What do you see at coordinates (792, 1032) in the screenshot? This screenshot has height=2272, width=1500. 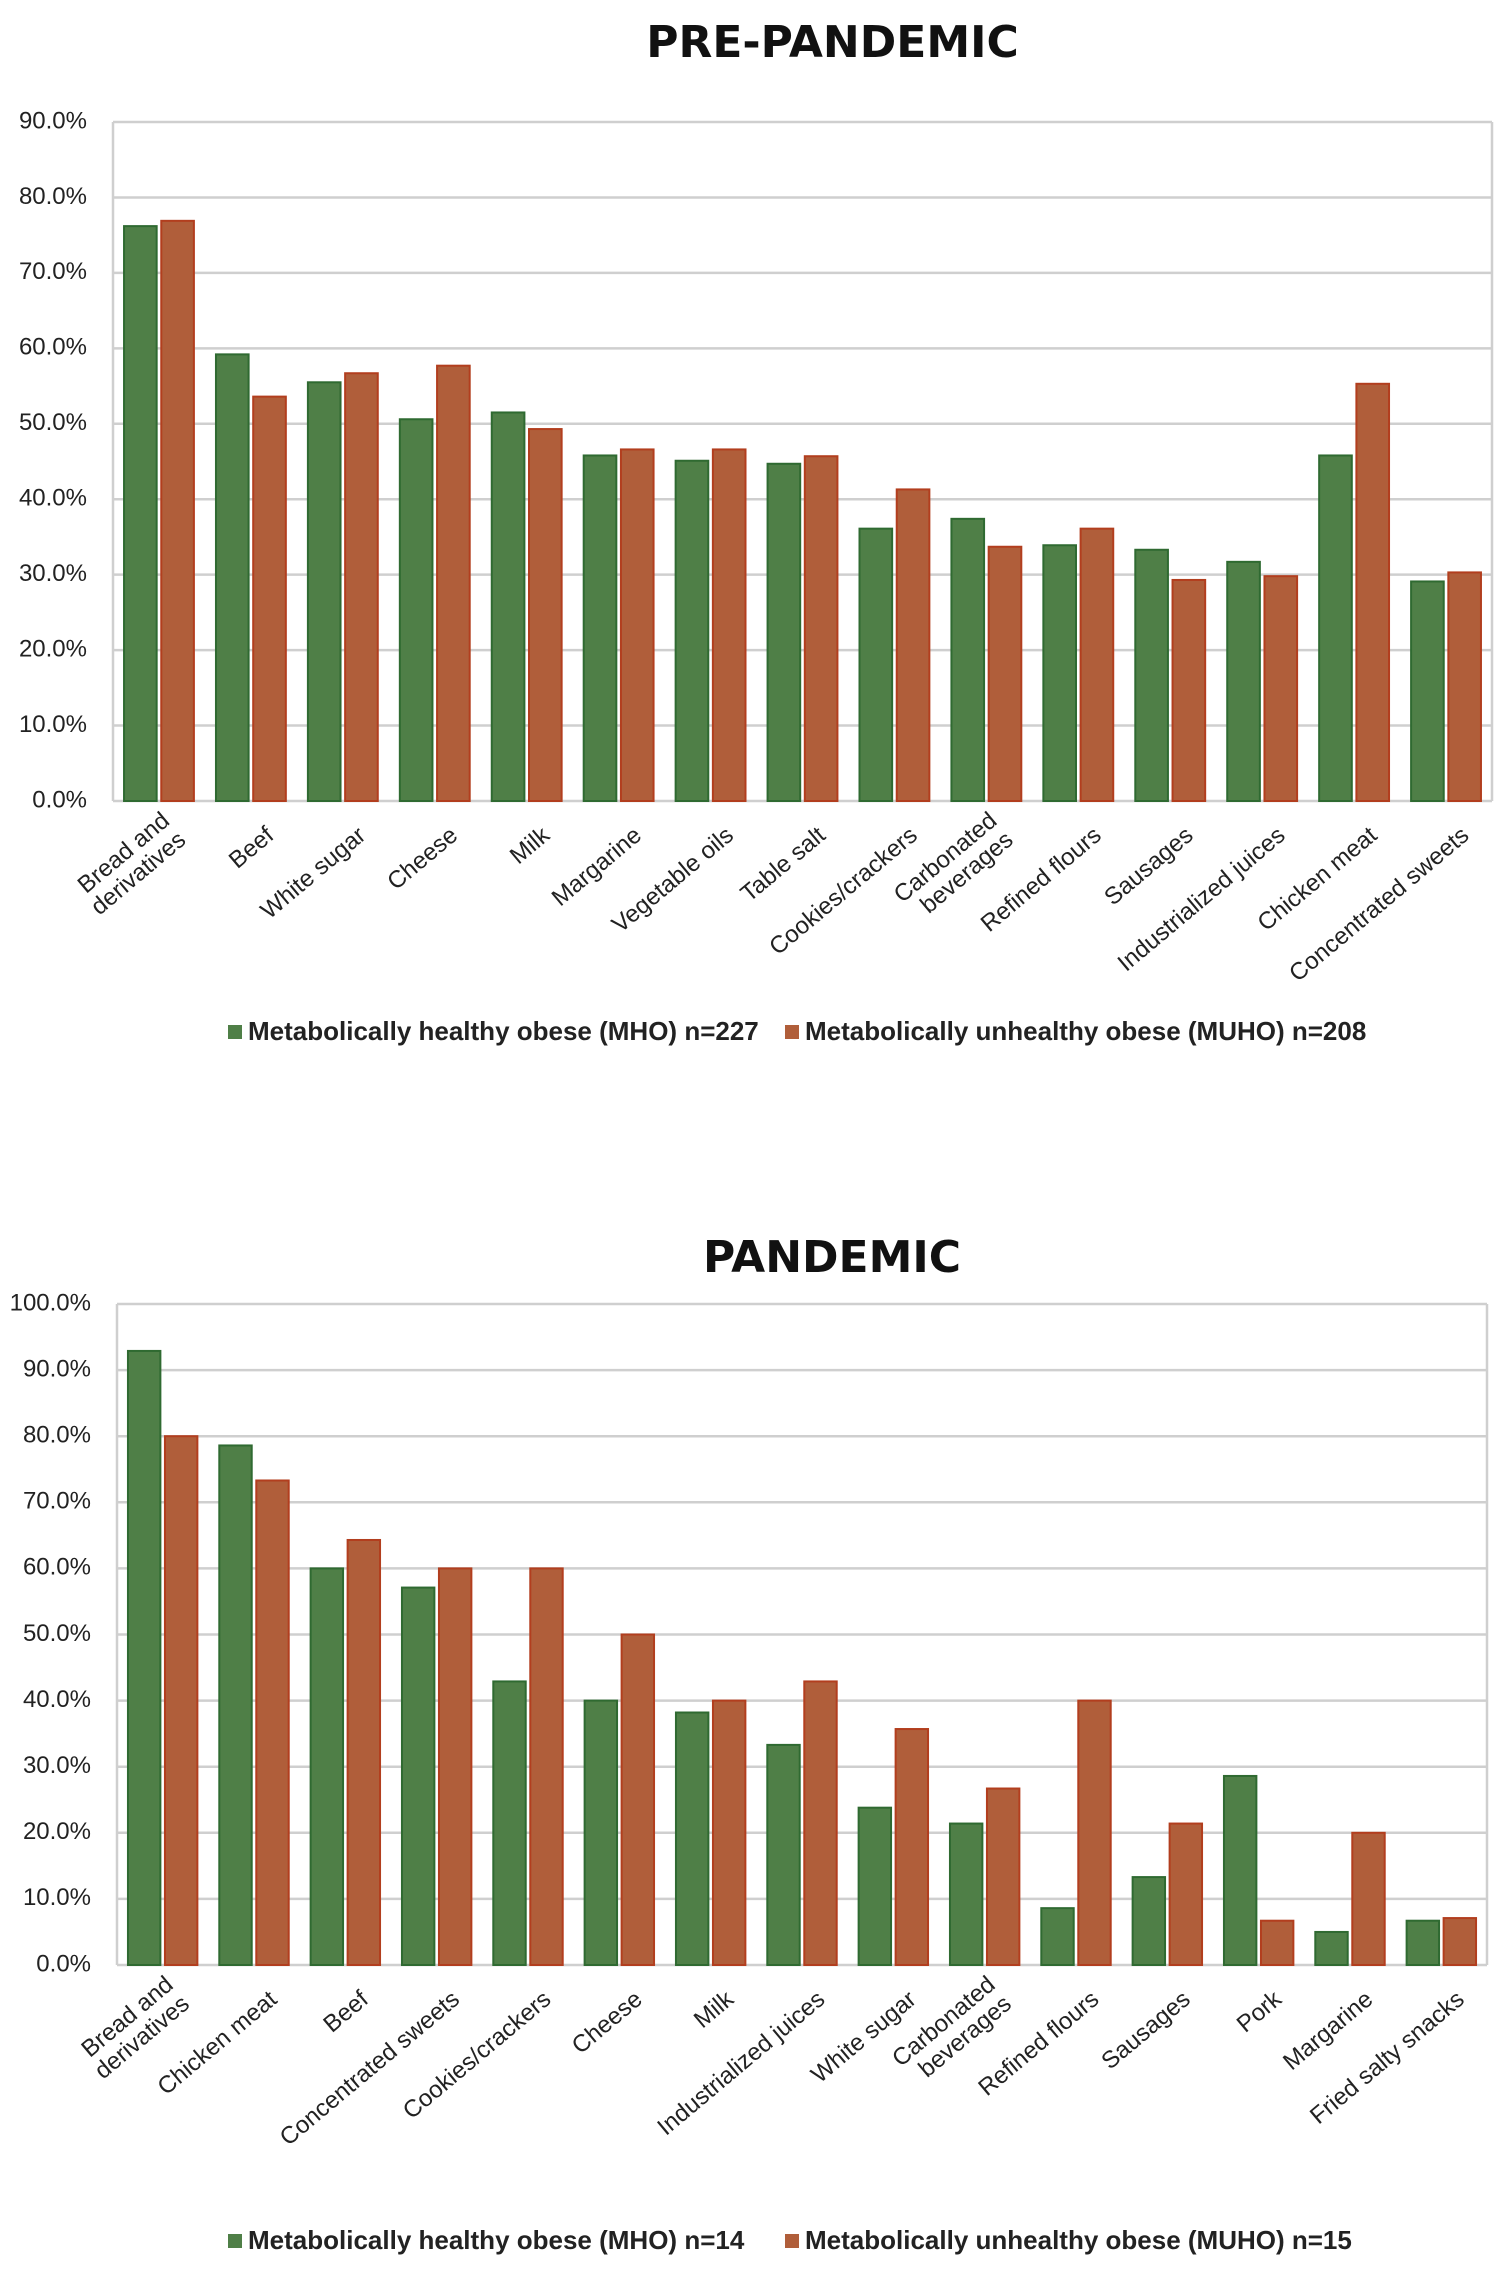 I see `legend-swatch-muho` at bounding box center [792, 1032].